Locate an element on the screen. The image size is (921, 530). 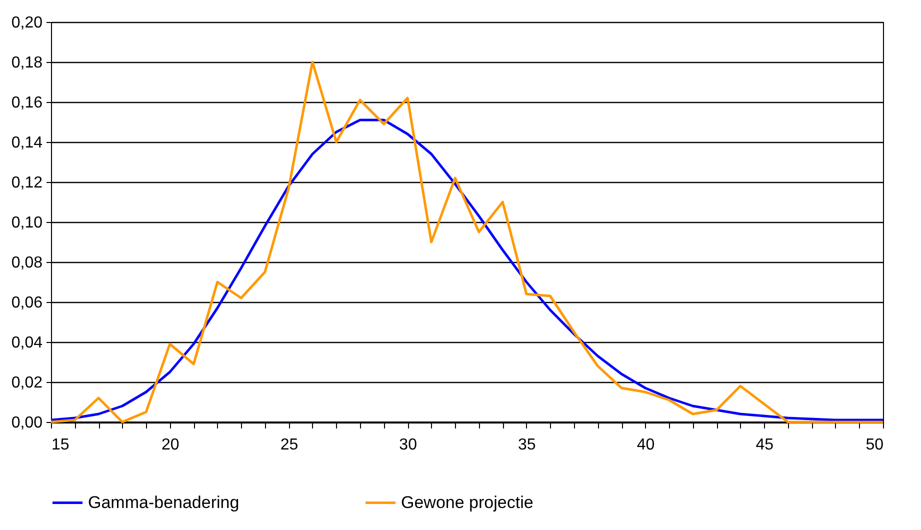
y-tick-label: 0,06 is located at coordinates (27, 303).